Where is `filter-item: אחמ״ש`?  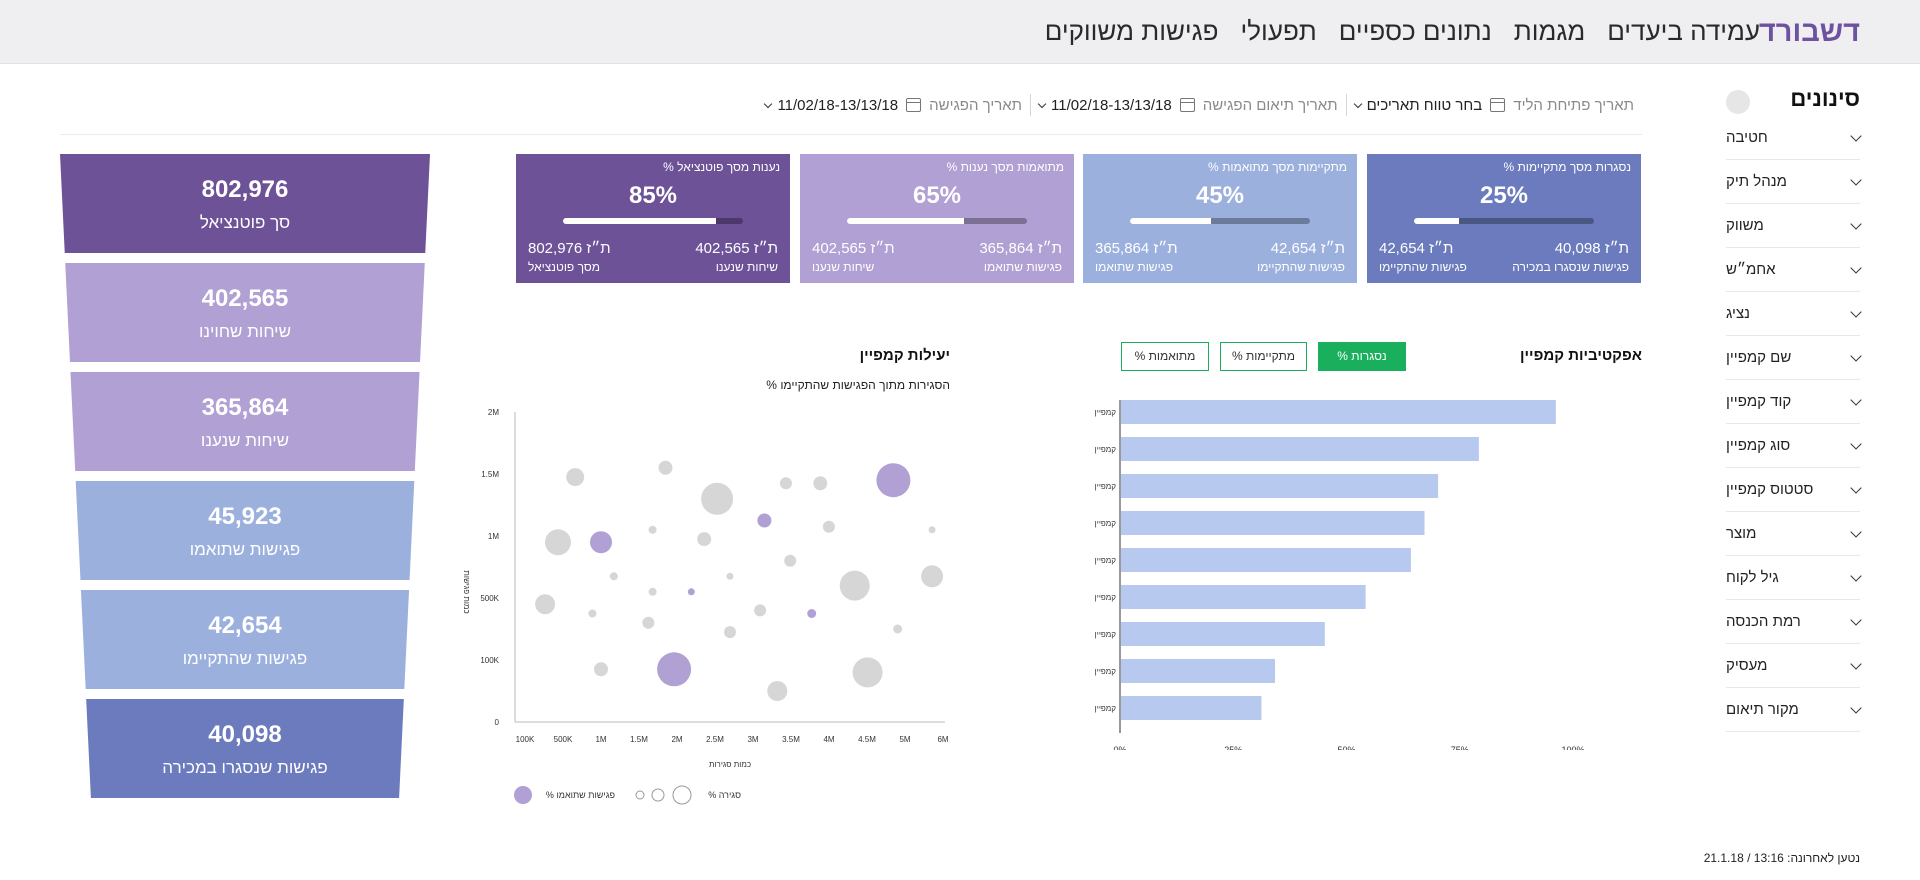 filter-item: אחמ״ש is located at coordinates (1794, 270).